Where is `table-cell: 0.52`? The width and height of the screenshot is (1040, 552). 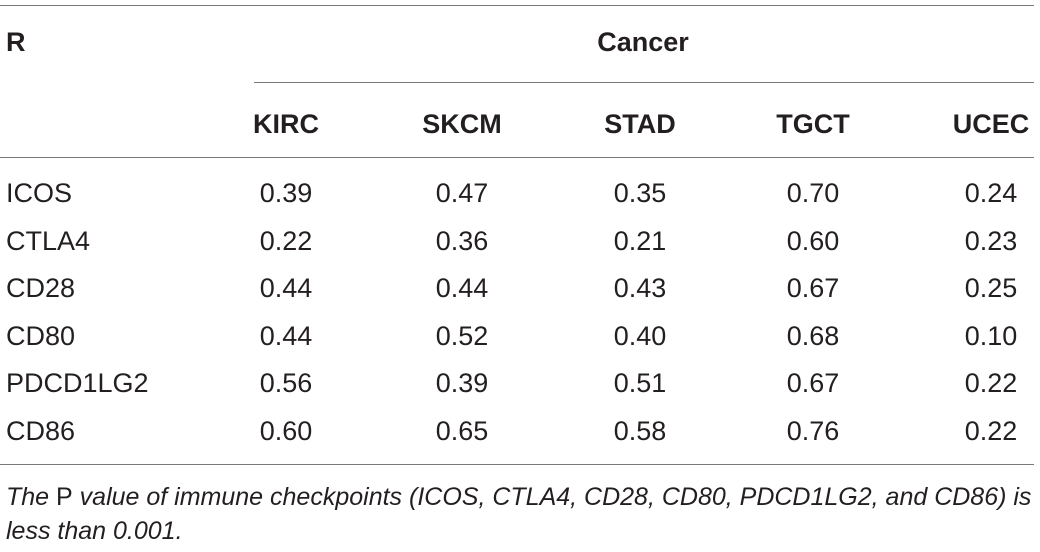 table-cell: 0.52 is located at coordinates (462, 336).